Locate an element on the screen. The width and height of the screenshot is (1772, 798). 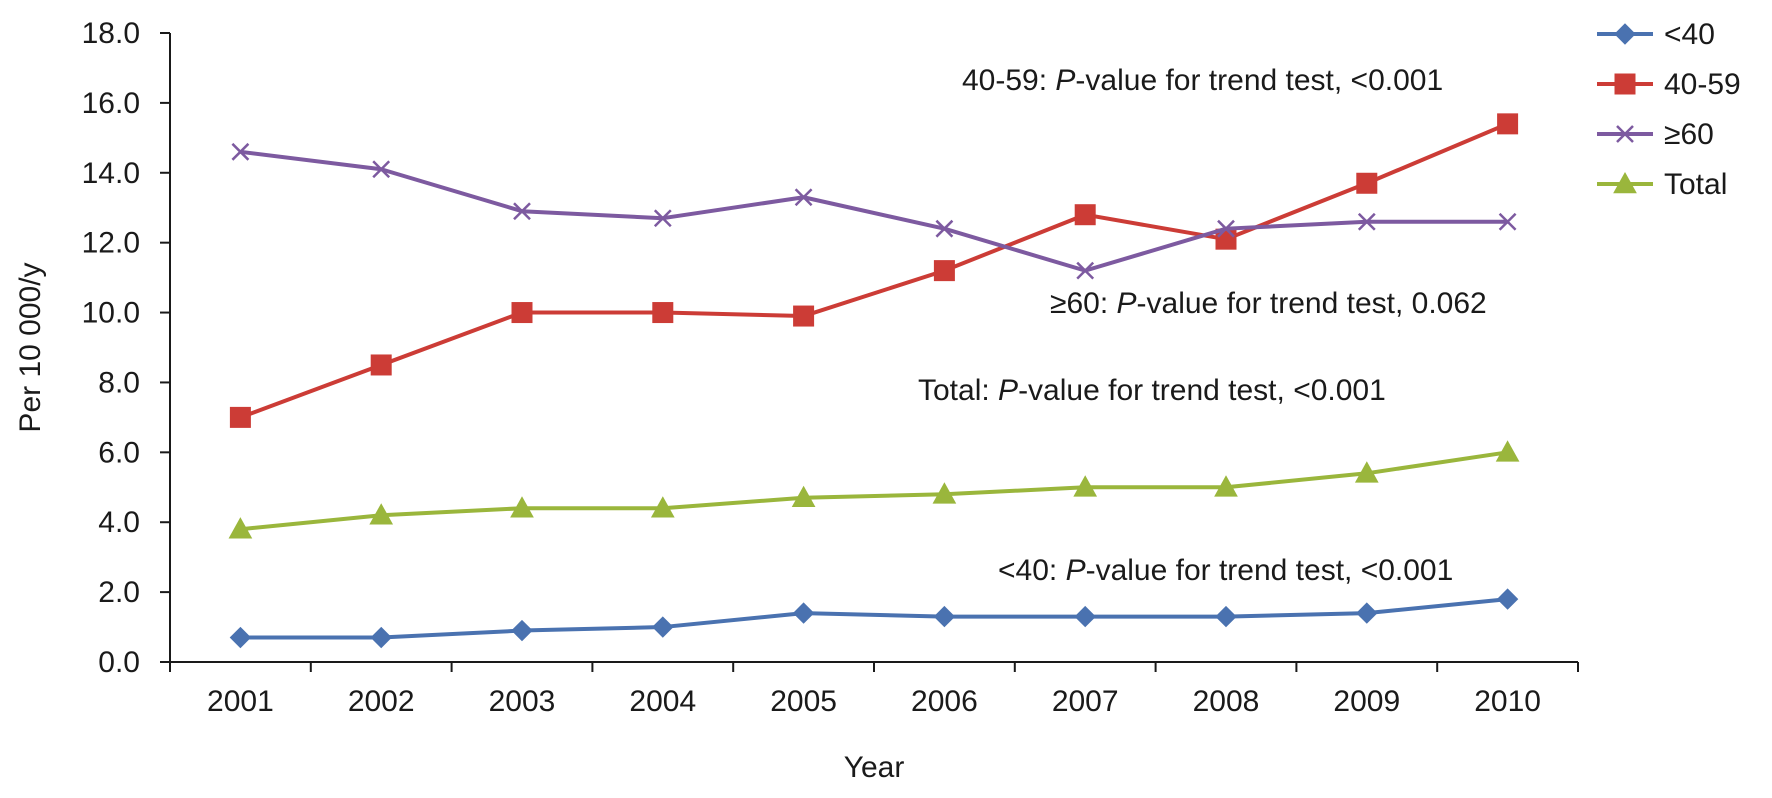
annotation-prefix: 40-59: is located at coordinates (1008, 80).